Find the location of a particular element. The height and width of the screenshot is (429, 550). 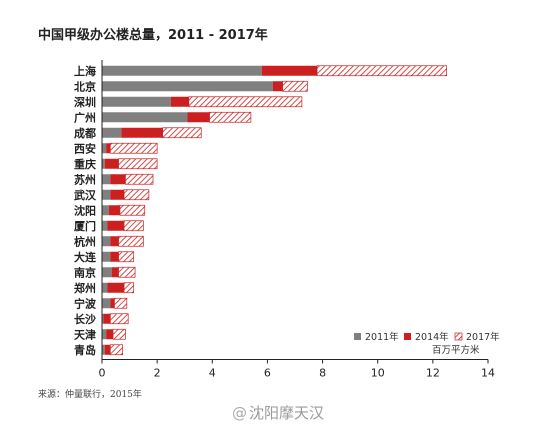

category-label: 沈阳 is located at coordinates (85, 210).